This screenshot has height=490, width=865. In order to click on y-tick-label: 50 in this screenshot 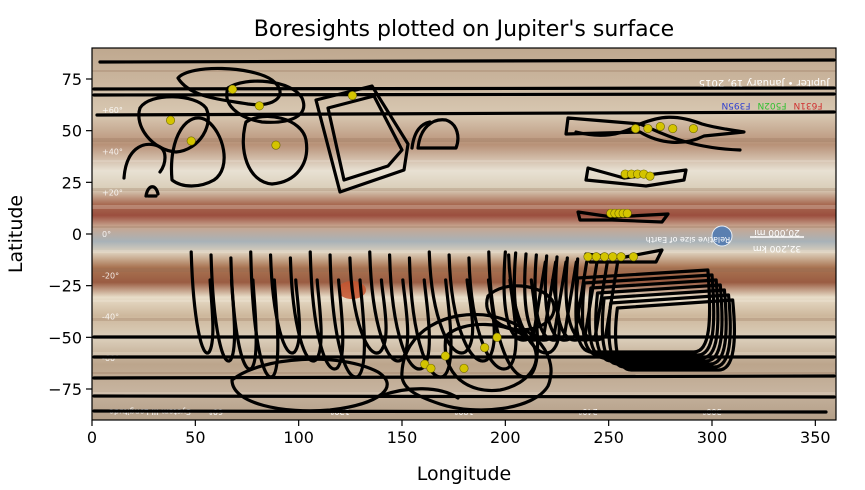, I will do `click(72, 131)`.